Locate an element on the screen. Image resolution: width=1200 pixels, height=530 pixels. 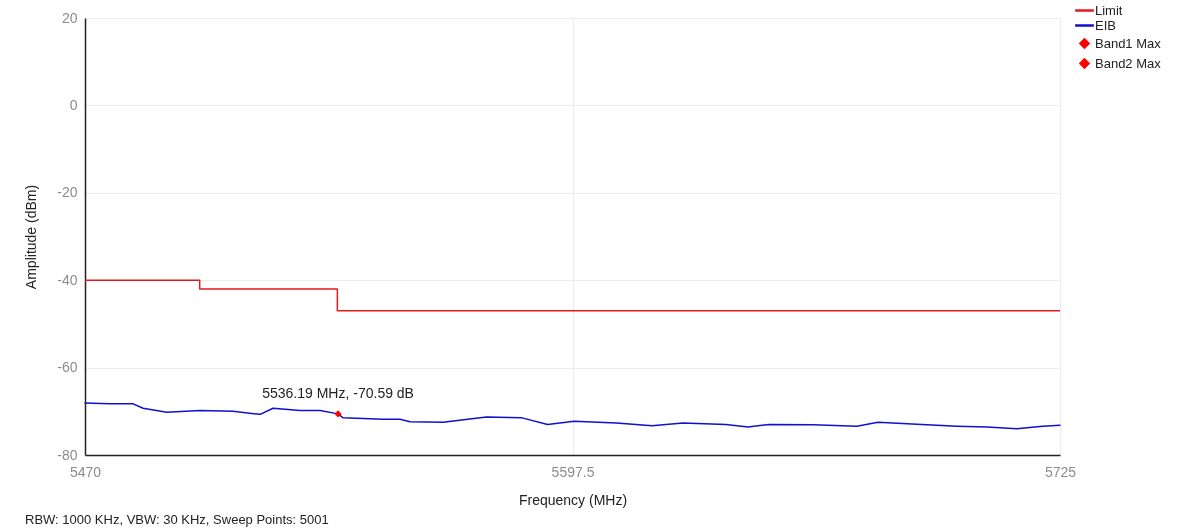
y-tick-label: 20 is located at coordinates (69, 17).